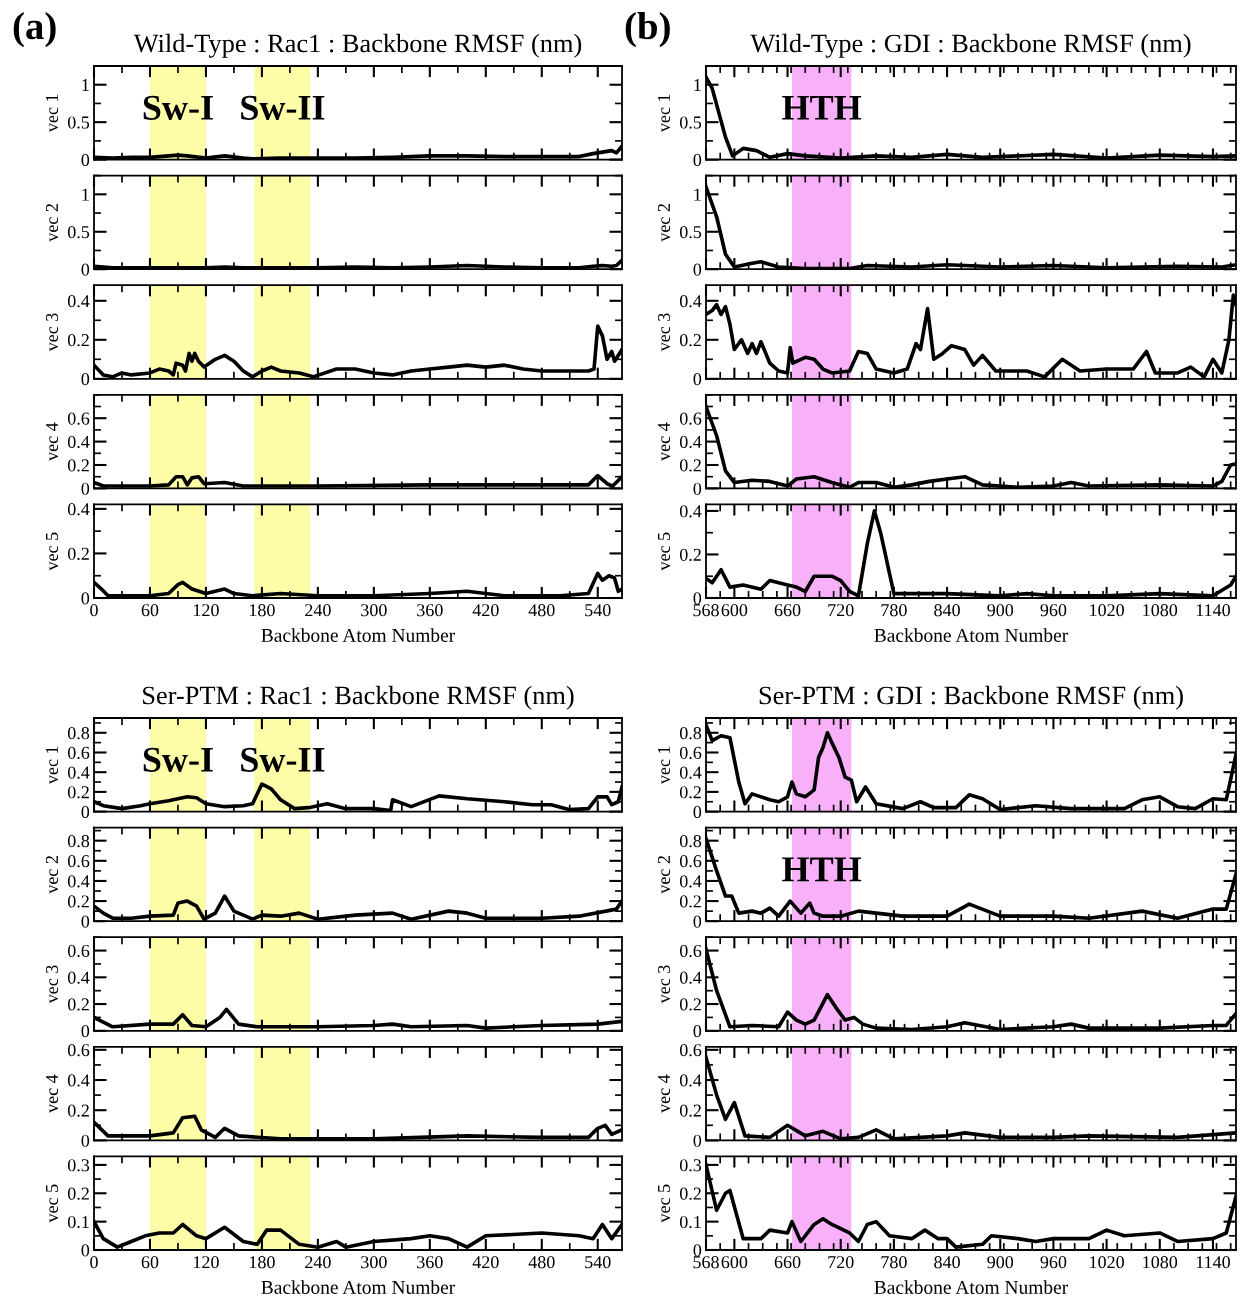 The width and height of the screenshot is (1243, 1310). Describe the element at coordinates (78, 122) in the screenshot. I see `y-tick-label: 0.5` at that location.